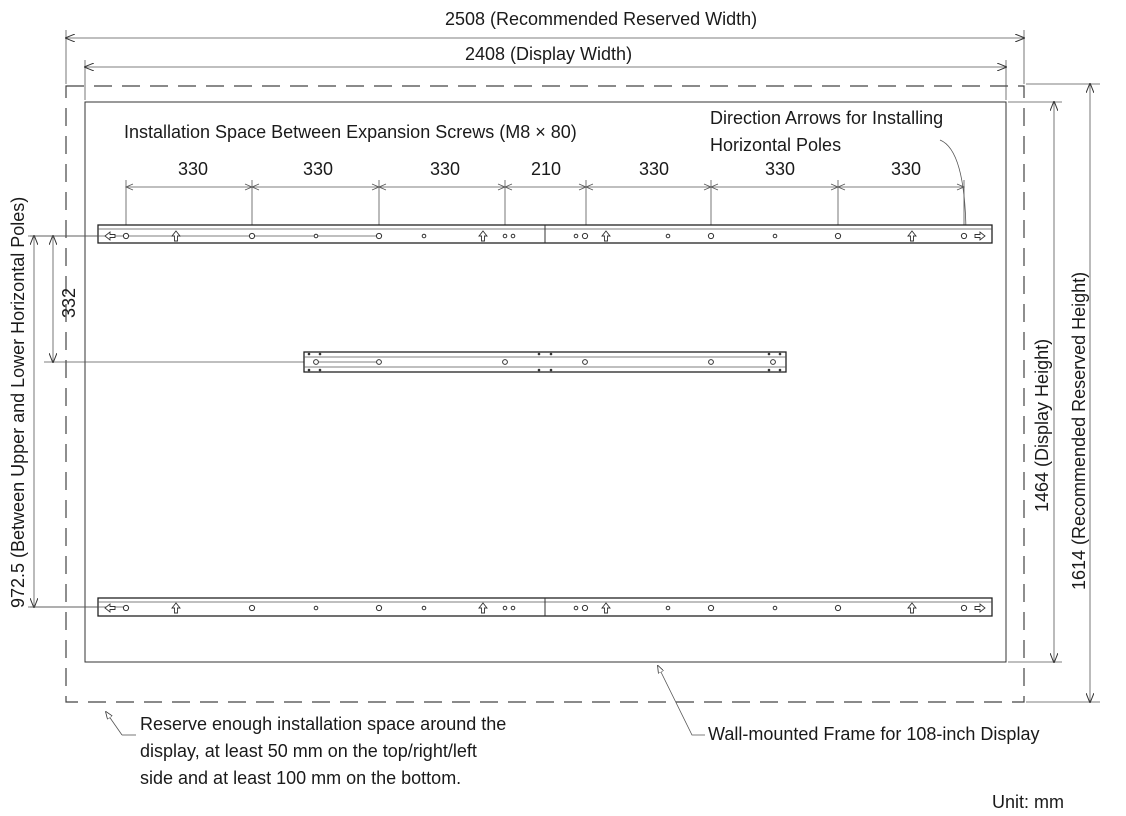 Image resolution: width=1126 pixels, height=816 pixels. I want to click on direction-arrows-label: Horizontal Poles, so click(775, 145).